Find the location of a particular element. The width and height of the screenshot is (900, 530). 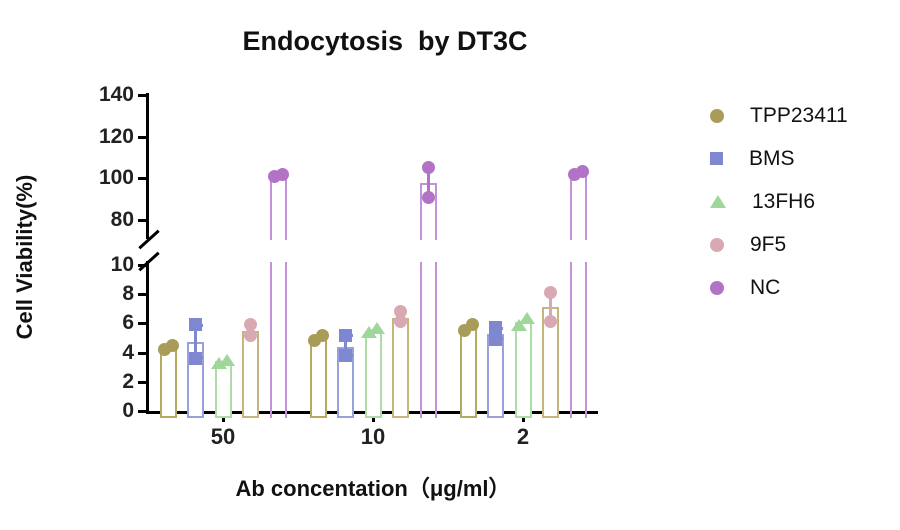

chart-title: Endocytosis by DT3C is located at coordinates (385, 41).